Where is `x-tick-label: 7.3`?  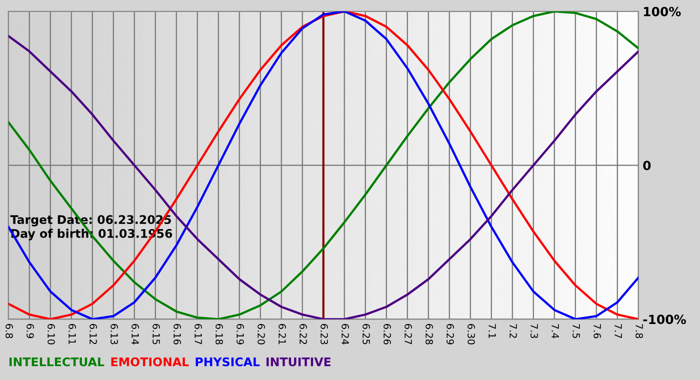 x-tick-label: 7.3 is located at coordinates (534, 331).